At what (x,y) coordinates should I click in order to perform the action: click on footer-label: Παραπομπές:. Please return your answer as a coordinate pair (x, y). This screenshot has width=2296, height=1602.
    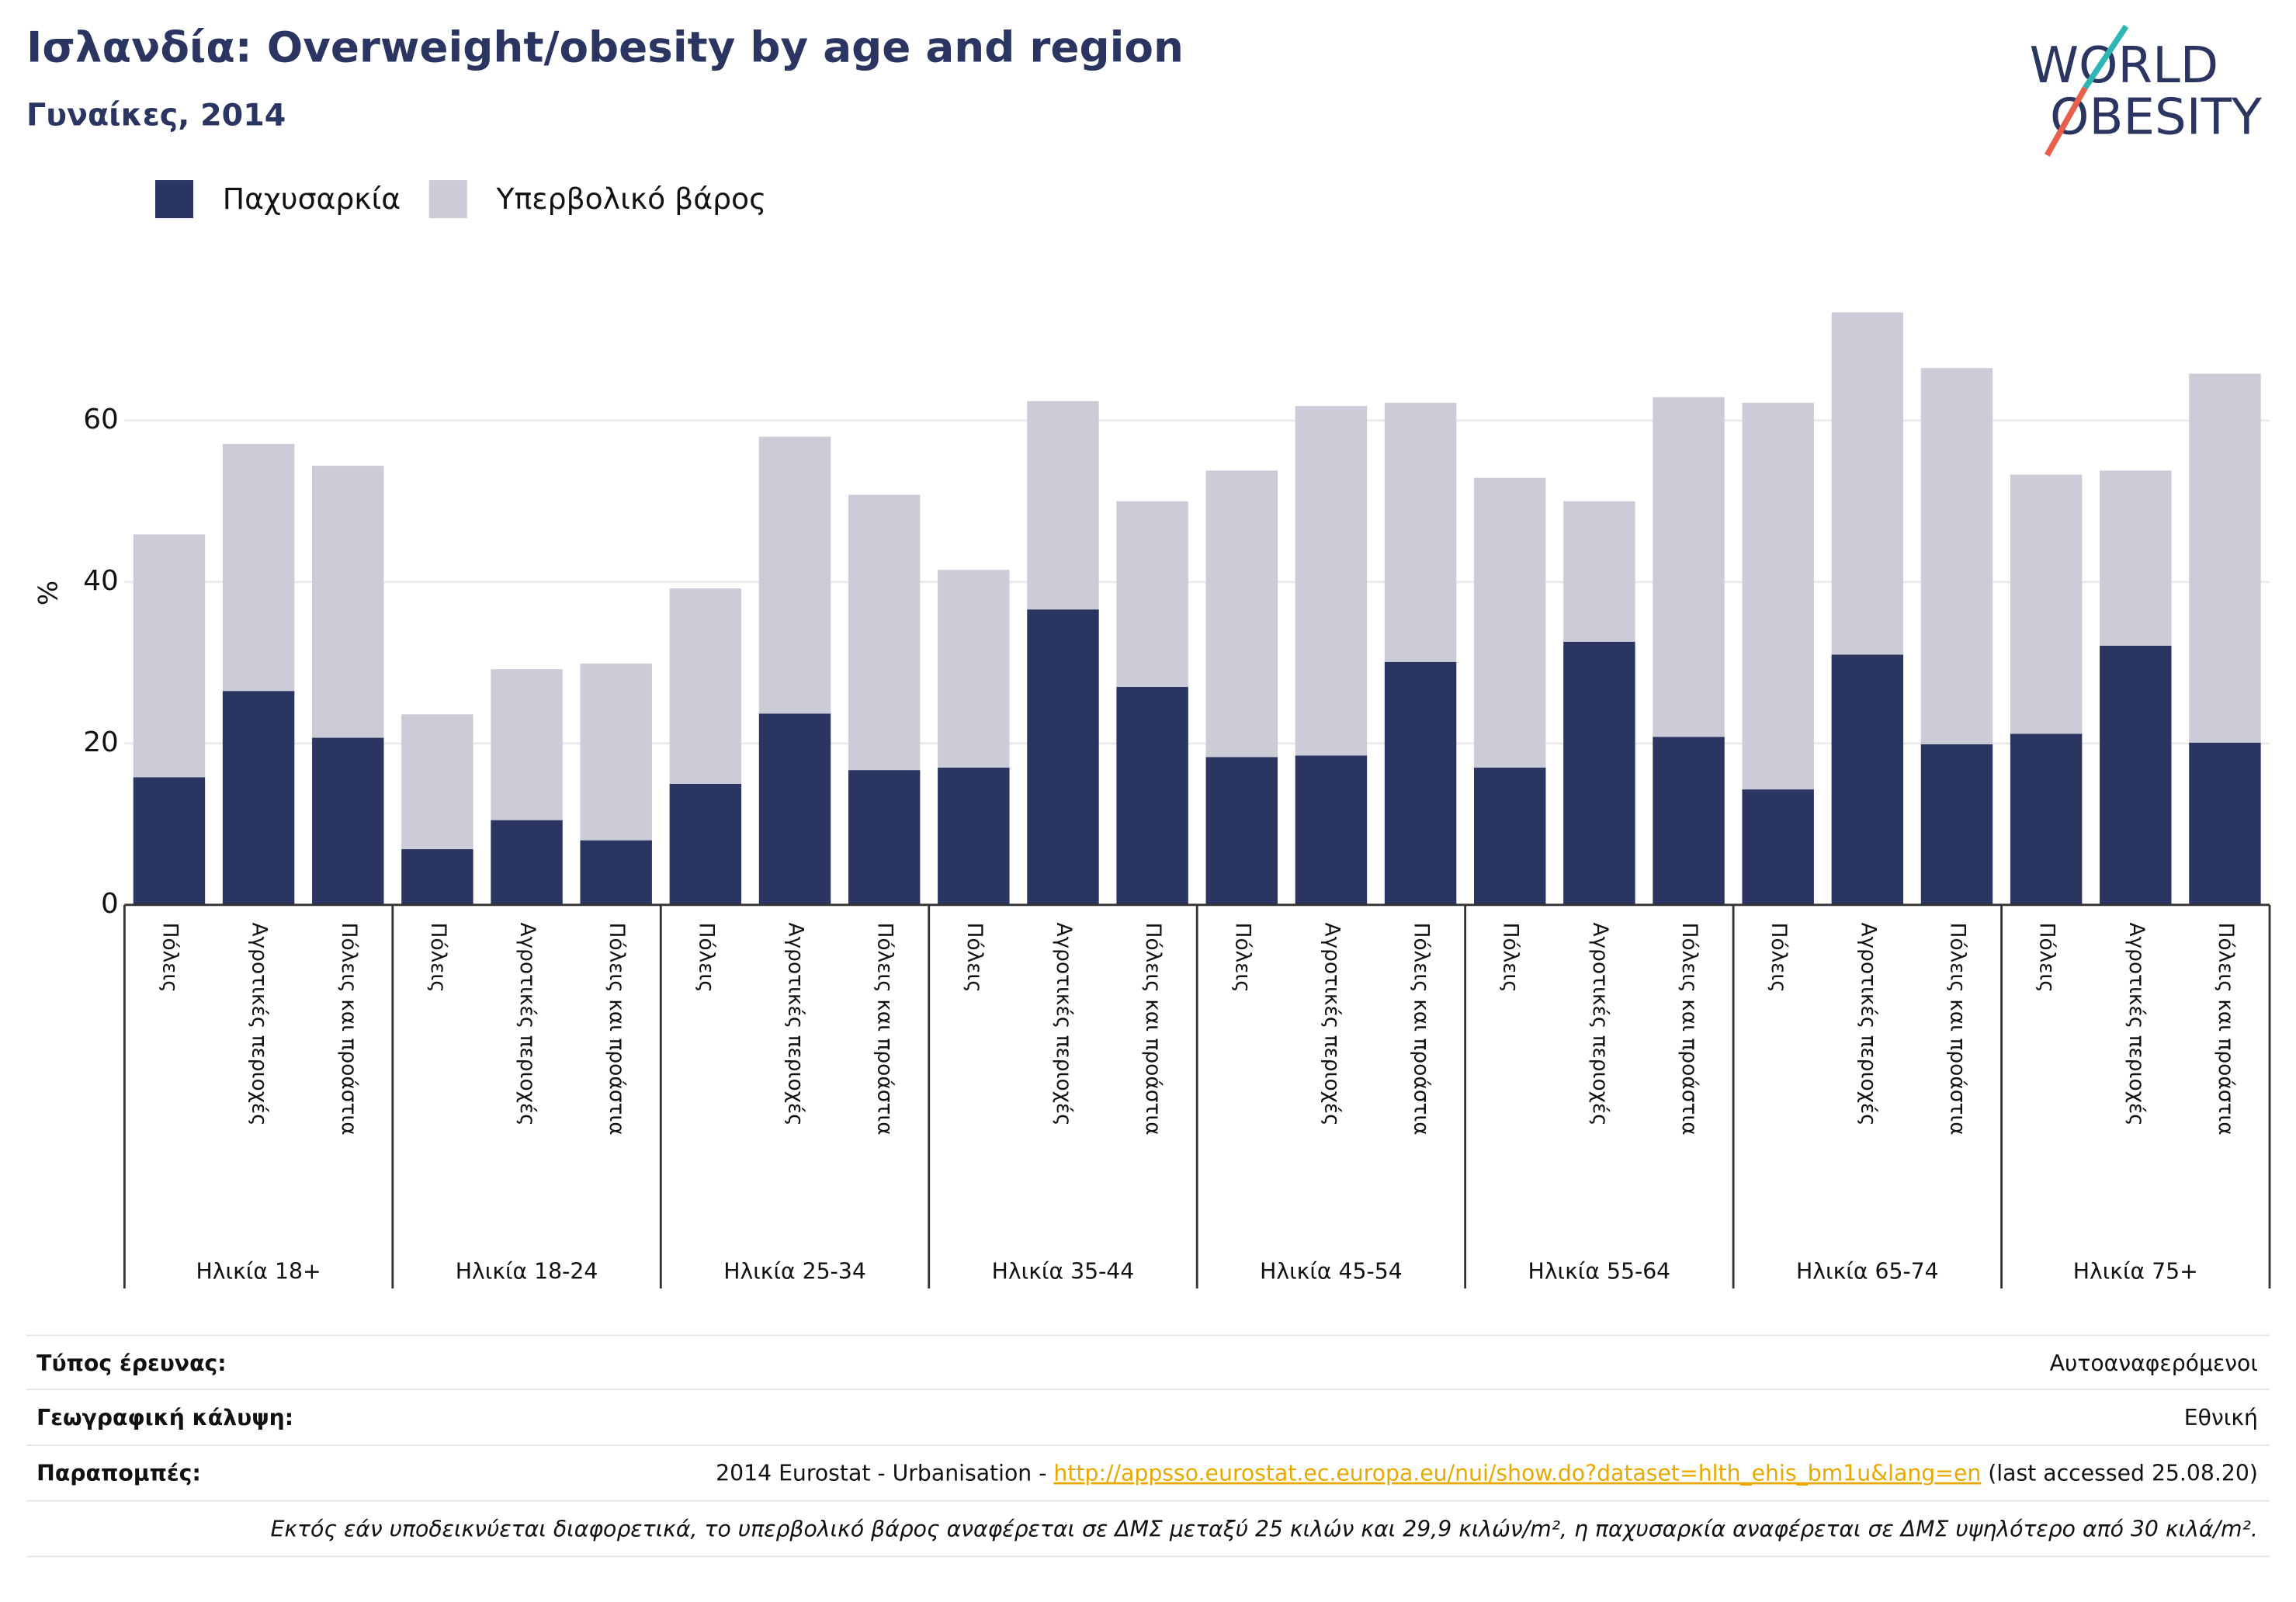
    Looking at the image, I should click on (118, 1474).